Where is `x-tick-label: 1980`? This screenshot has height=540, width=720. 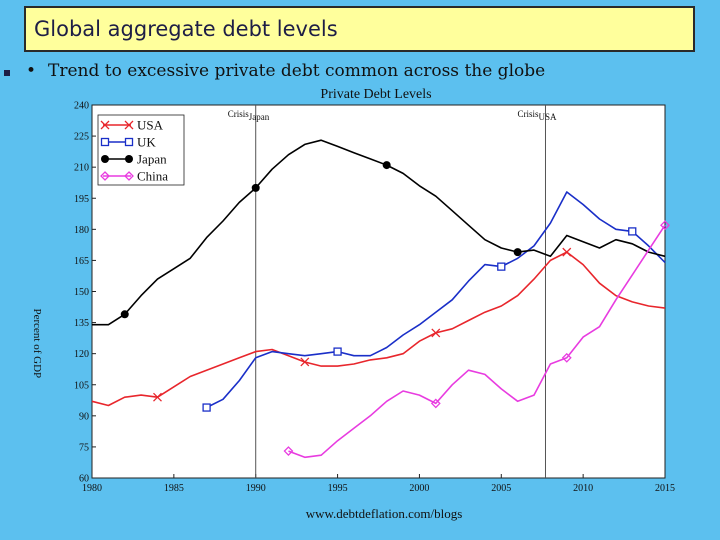 x-tick-label: 1980 is located at coordinates (92, 488).